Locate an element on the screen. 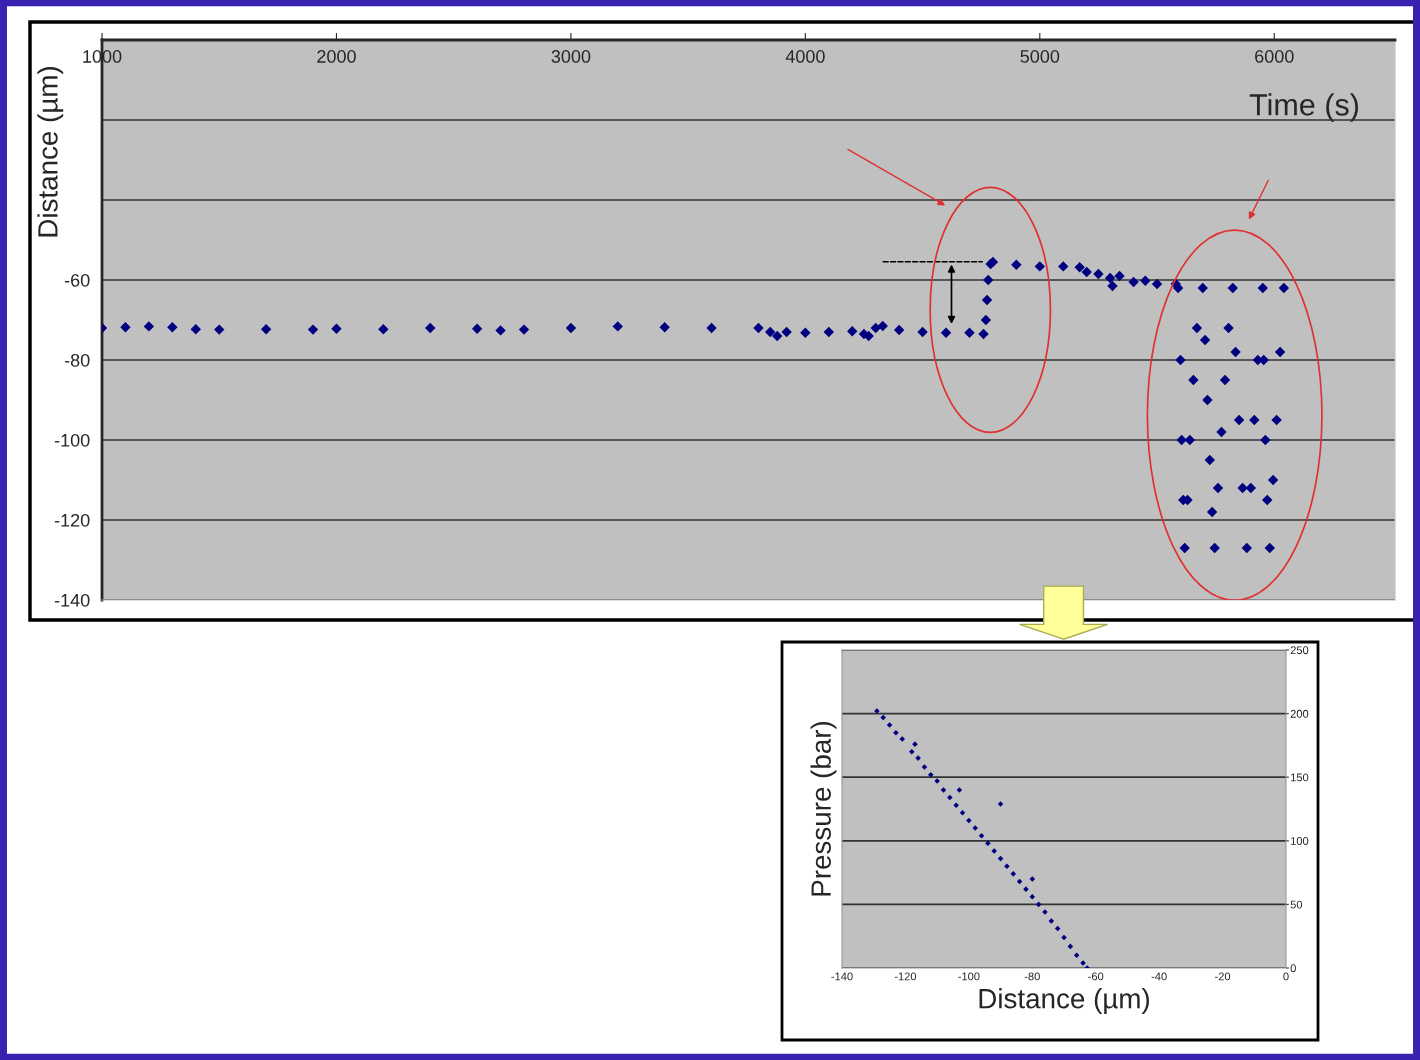  y-tick-label: 50 is located at coordinates (1296, 904).